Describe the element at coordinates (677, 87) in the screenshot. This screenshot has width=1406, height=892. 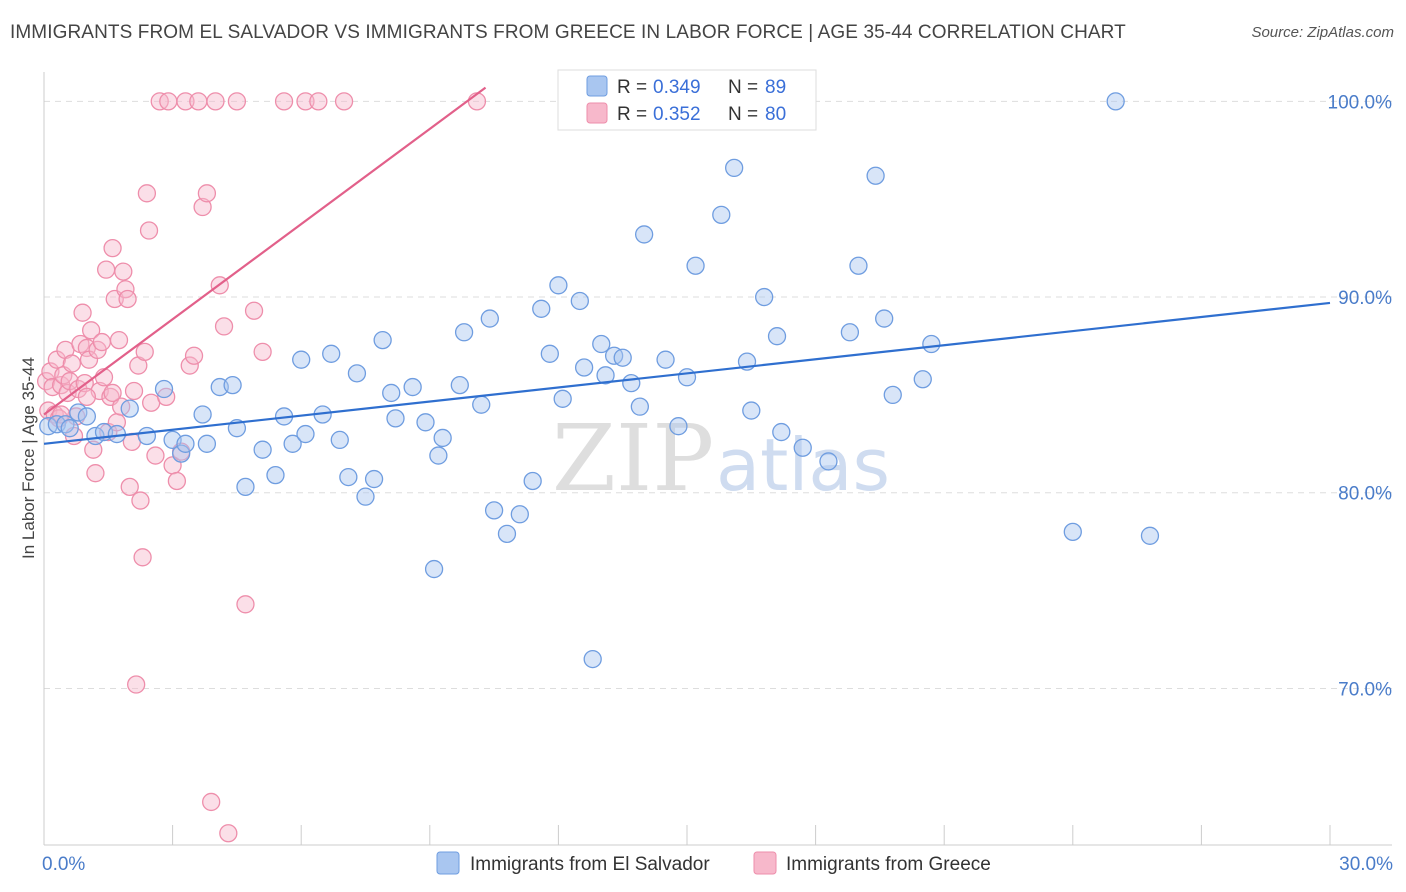
I see `legend-r-value-1: 0.349` at that location.